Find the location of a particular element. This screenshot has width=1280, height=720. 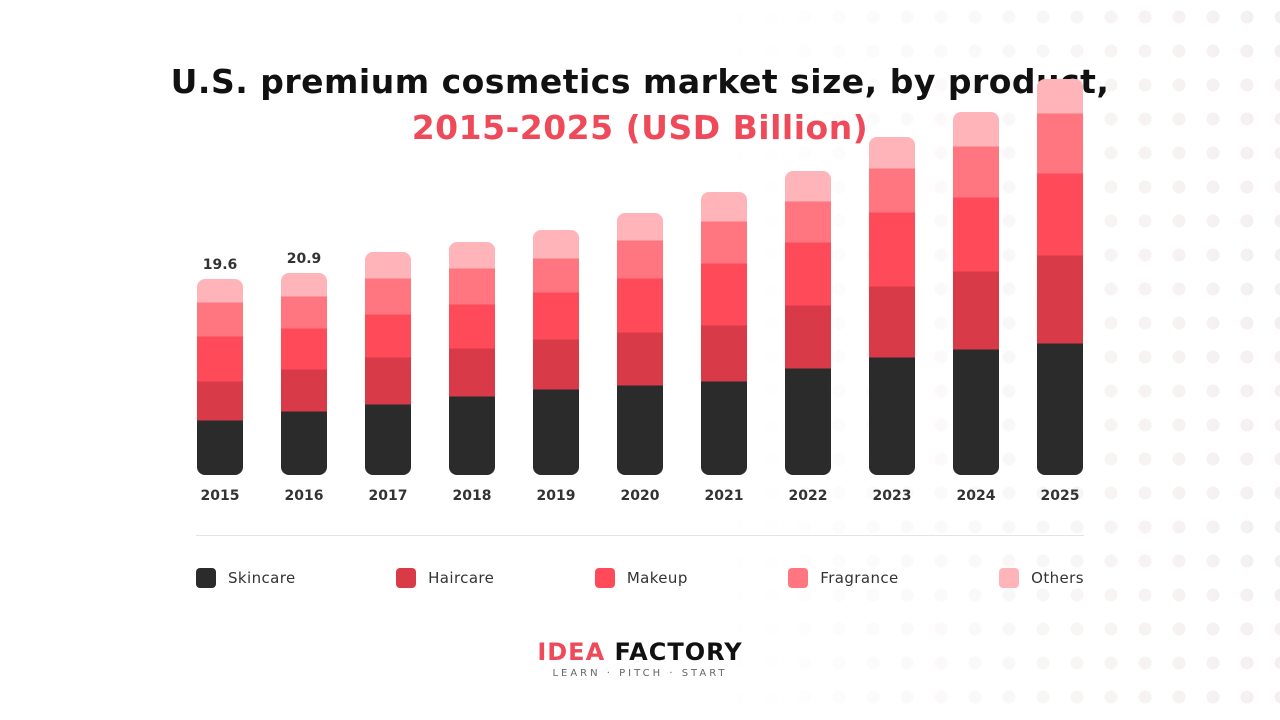

bar-stack-2022 is located at coordinates (808, 323).